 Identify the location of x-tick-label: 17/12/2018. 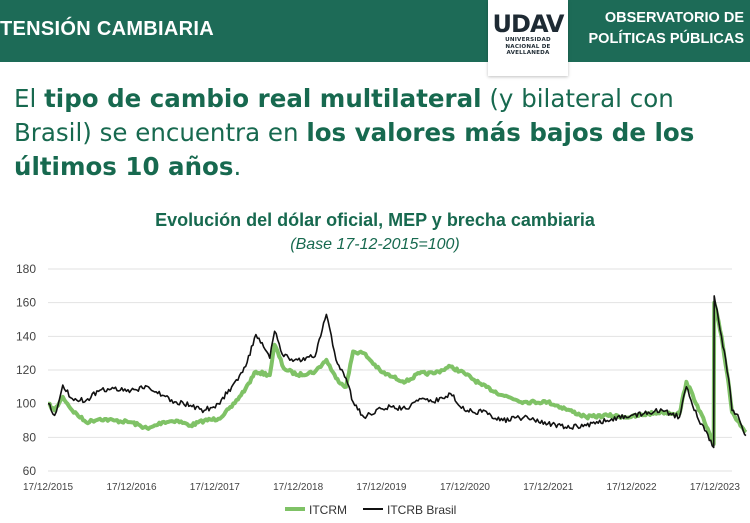
(298, 487).